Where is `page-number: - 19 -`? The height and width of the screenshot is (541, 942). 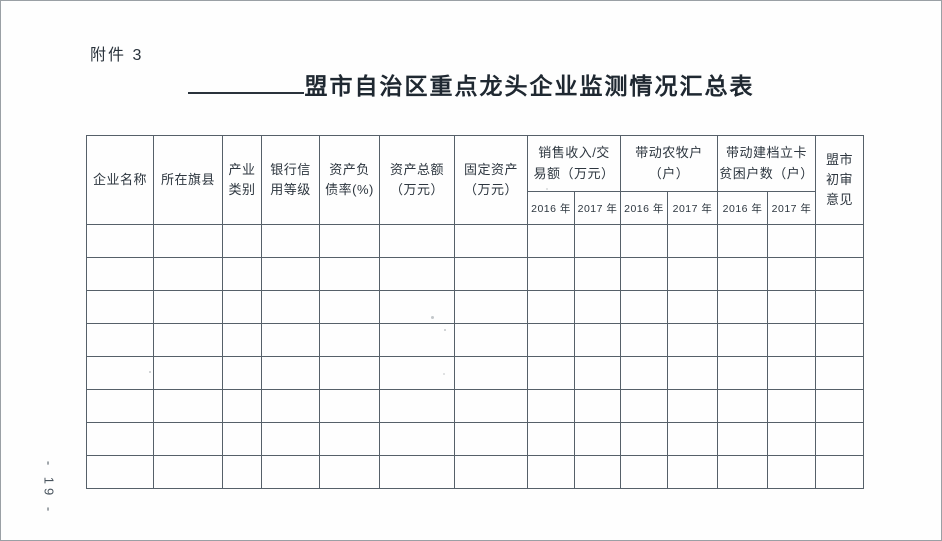 page-number: - 19 - is located at coordinates (49, 488).